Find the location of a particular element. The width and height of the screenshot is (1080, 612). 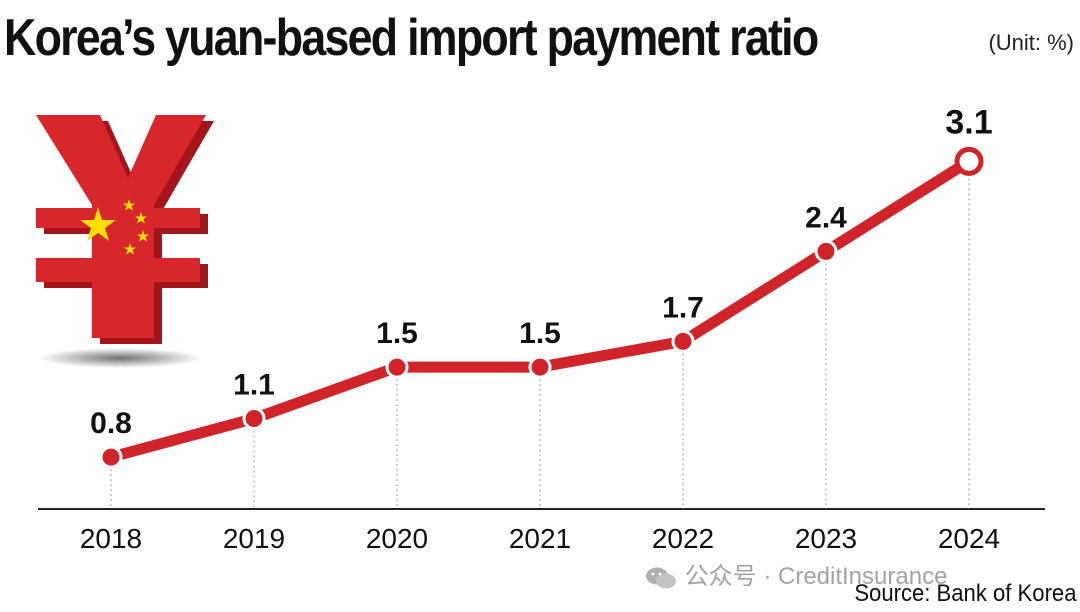

x-tick-2022: 2022 is located at coordinates (683, 538).